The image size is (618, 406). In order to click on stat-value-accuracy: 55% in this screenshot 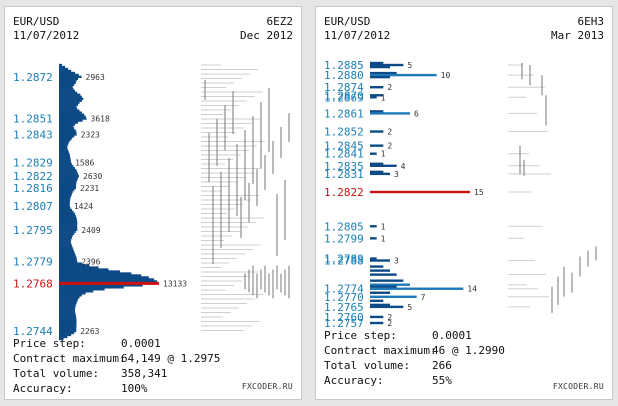, I will do `click(442, 380)`.